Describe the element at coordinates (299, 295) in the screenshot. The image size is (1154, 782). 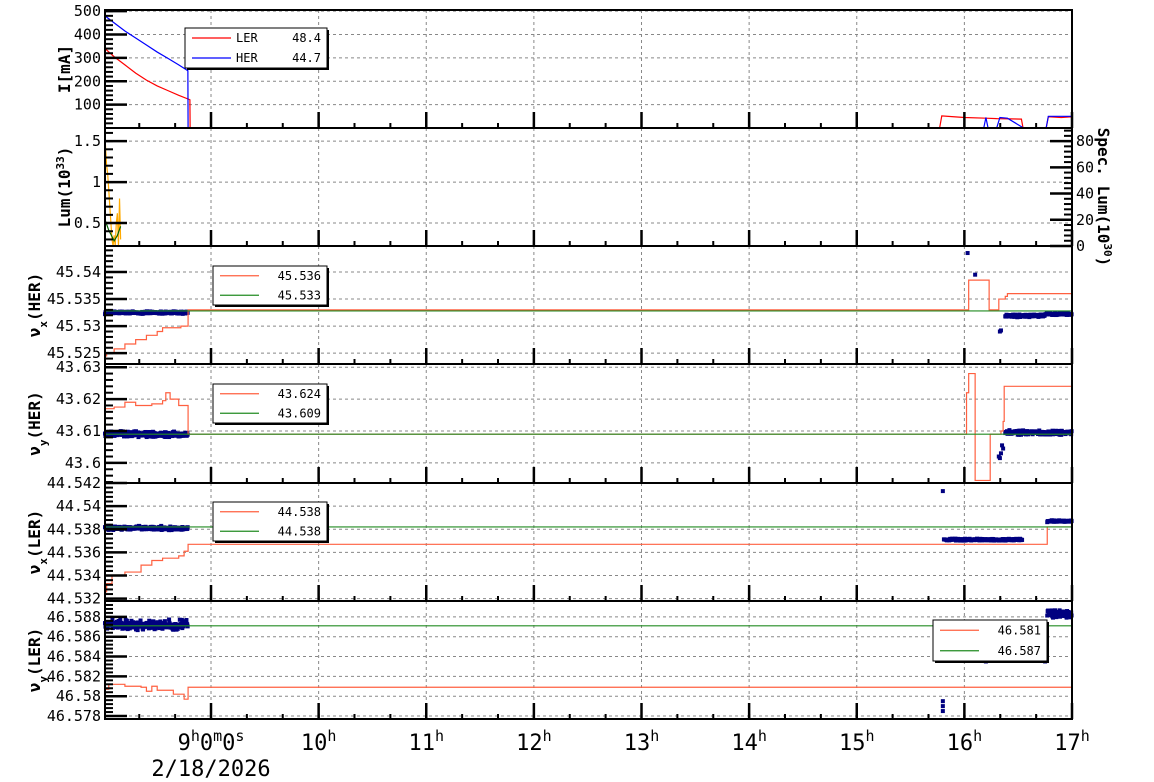
I see `legend-value: 45.533` at that location.